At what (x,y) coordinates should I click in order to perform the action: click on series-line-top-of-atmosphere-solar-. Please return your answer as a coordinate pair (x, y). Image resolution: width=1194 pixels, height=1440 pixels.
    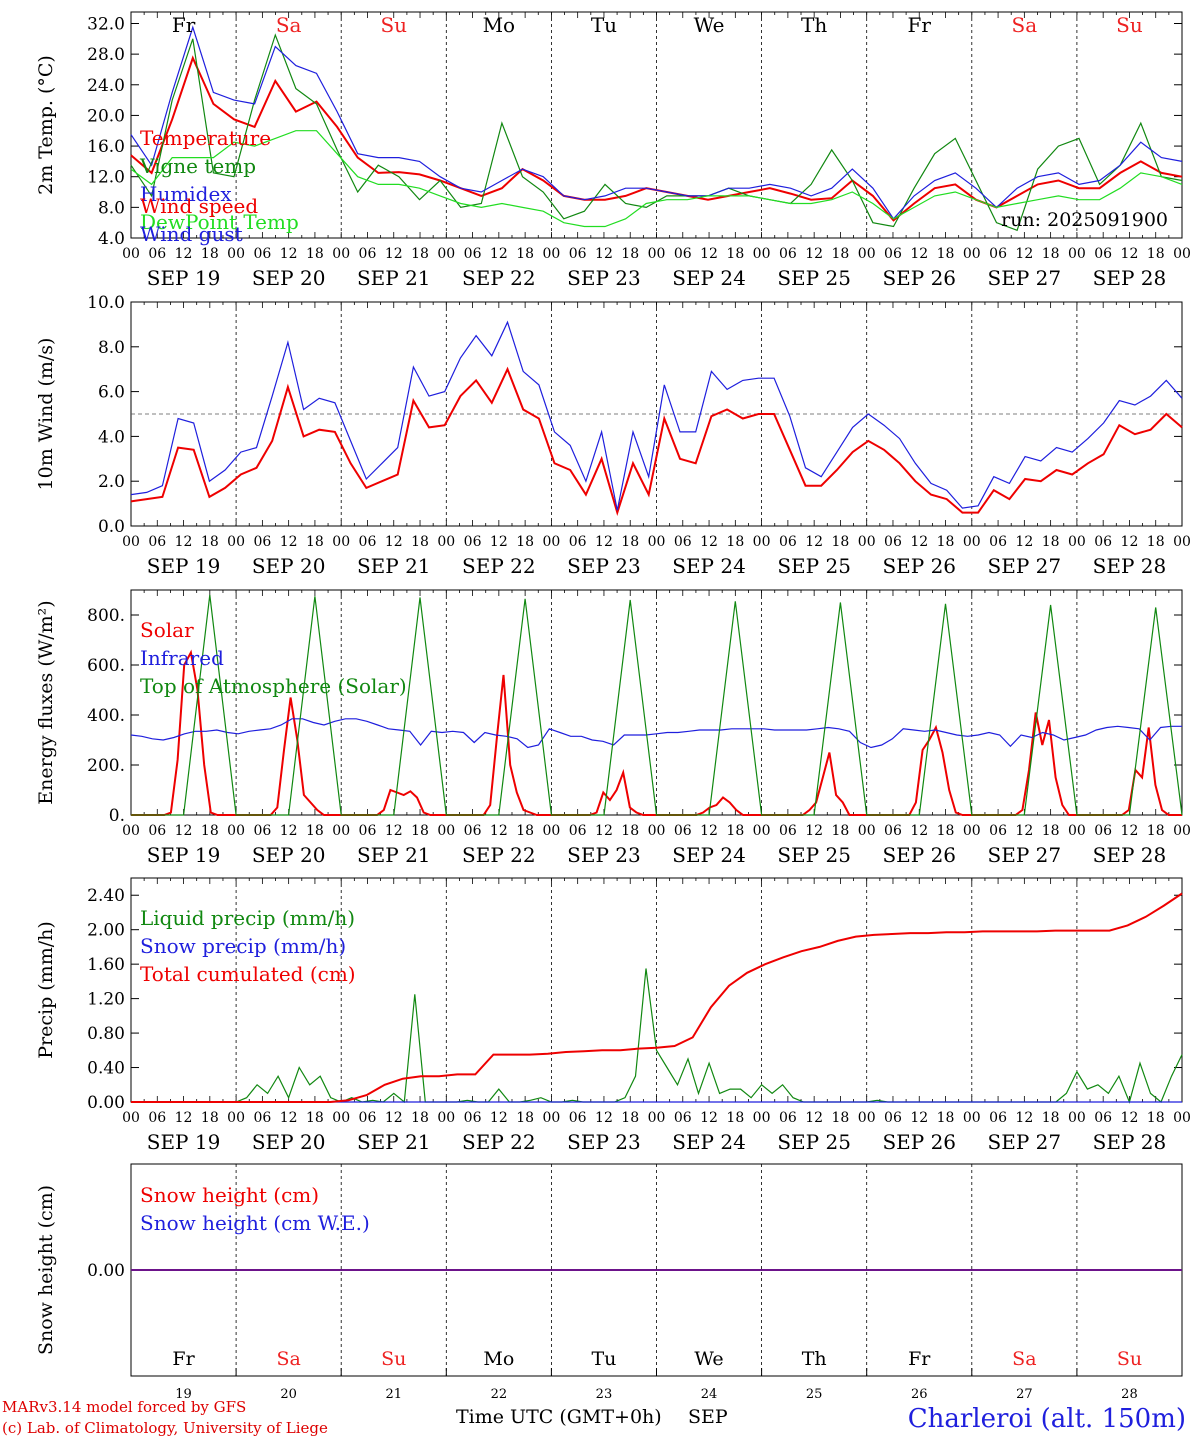
    Looking at the image, I should click on (657, 705).